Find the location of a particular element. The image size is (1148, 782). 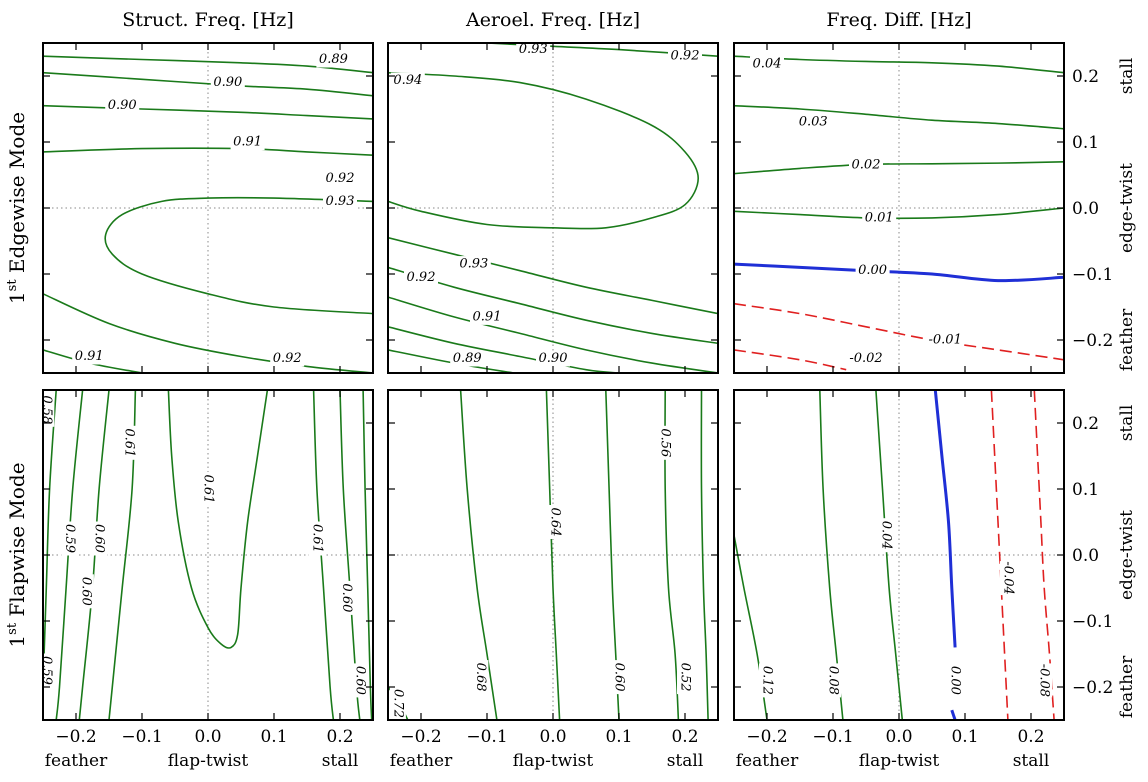

contour-label: 0.12 is located at coordinates (767, 680).